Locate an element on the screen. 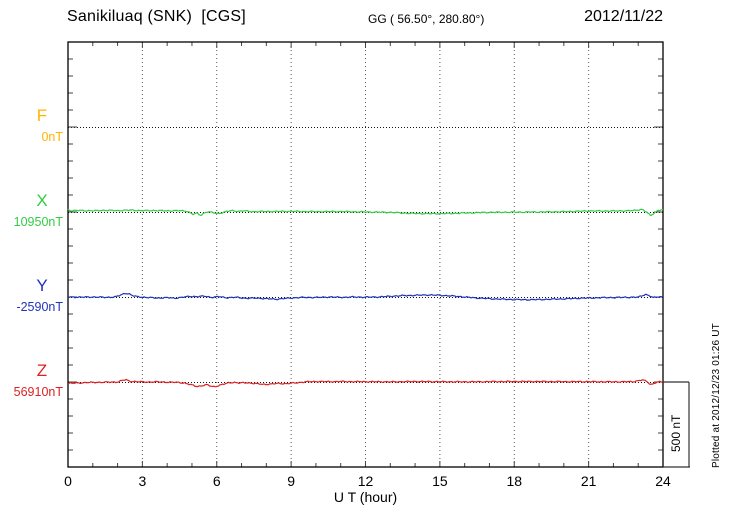 Image resolution: width=730 pixels, height=520 pixels. x-tick-label: 0 is located at coordinates (68, 481).